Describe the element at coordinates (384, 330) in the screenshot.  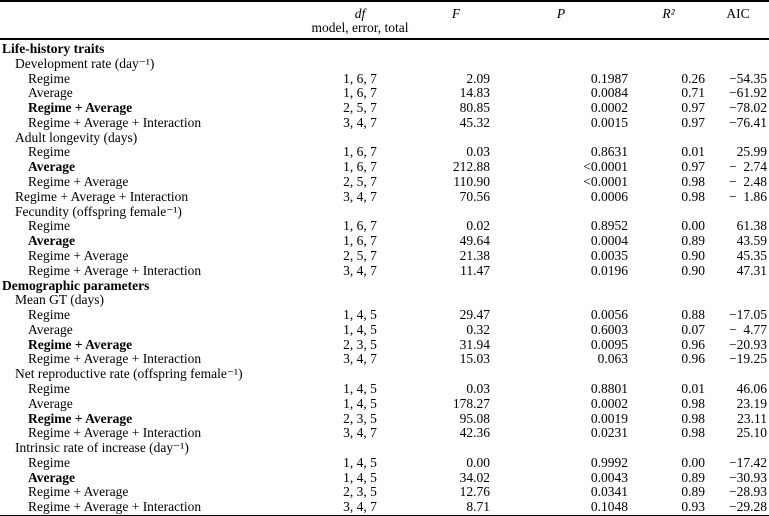
I see `table-row: Average 1, 4, 5 0.32 0.6003 0.07 − 4.77` at that location.